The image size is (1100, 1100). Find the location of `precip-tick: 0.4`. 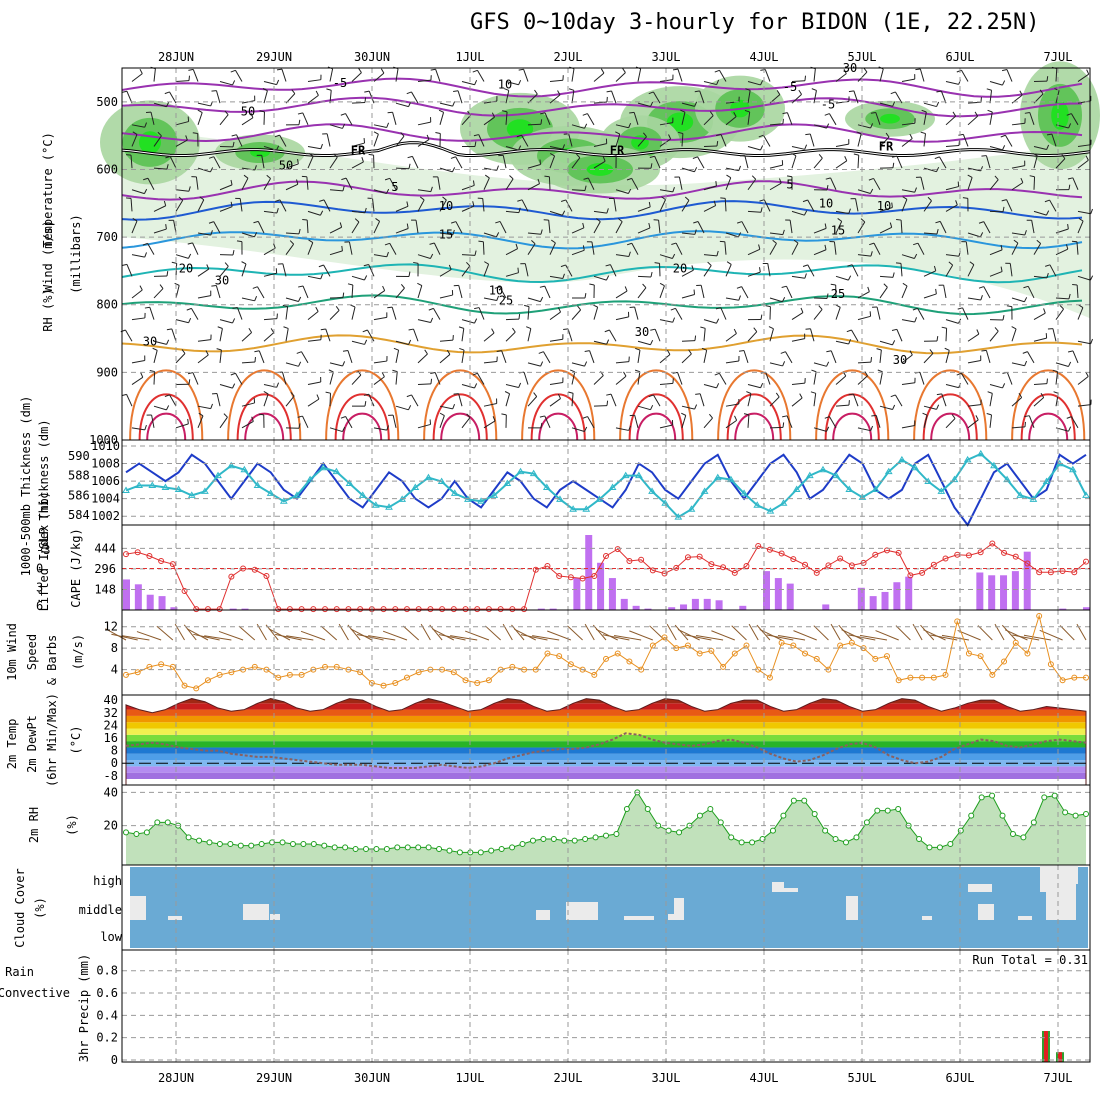

precip-tick: 0.4 is located at coordinates (107, 1015).